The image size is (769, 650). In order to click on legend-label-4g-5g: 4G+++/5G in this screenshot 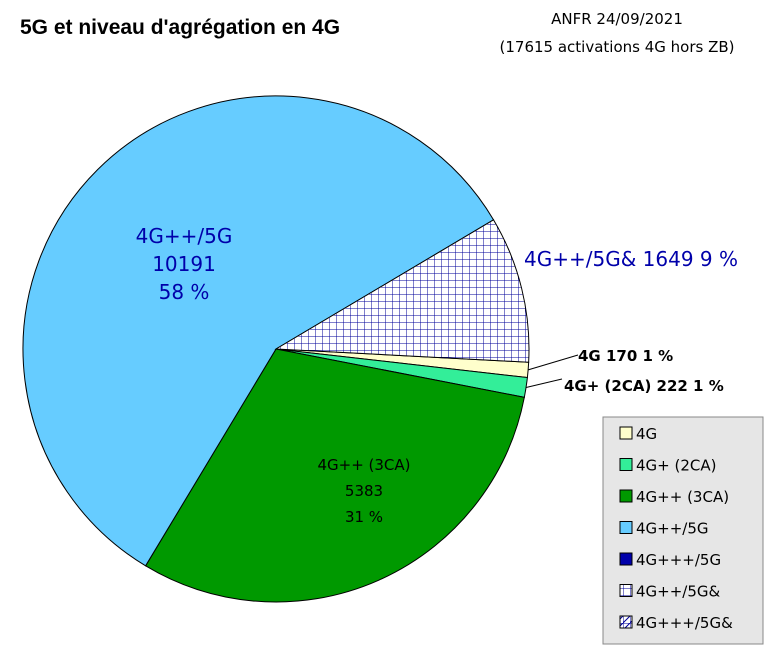, I will do `click(678, 560)`.